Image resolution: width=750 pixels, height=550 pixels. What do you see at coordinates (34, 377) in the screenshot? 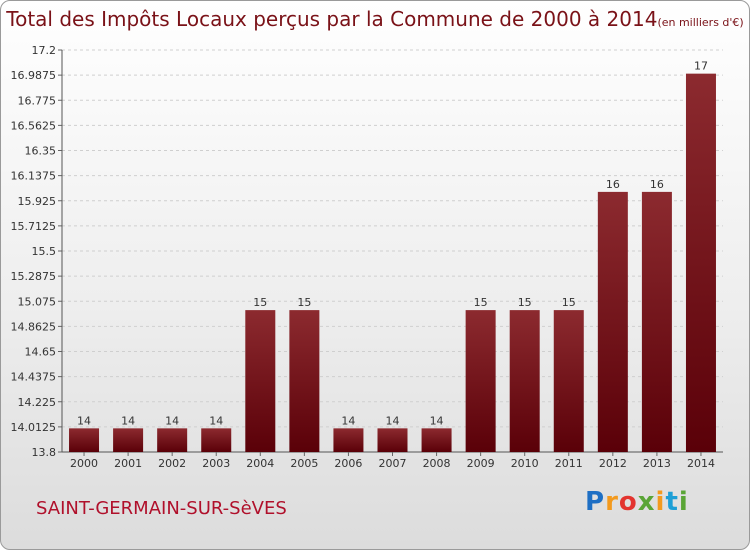
I see `y-tick-label: 14.4375` at bounding box center [34, 377].